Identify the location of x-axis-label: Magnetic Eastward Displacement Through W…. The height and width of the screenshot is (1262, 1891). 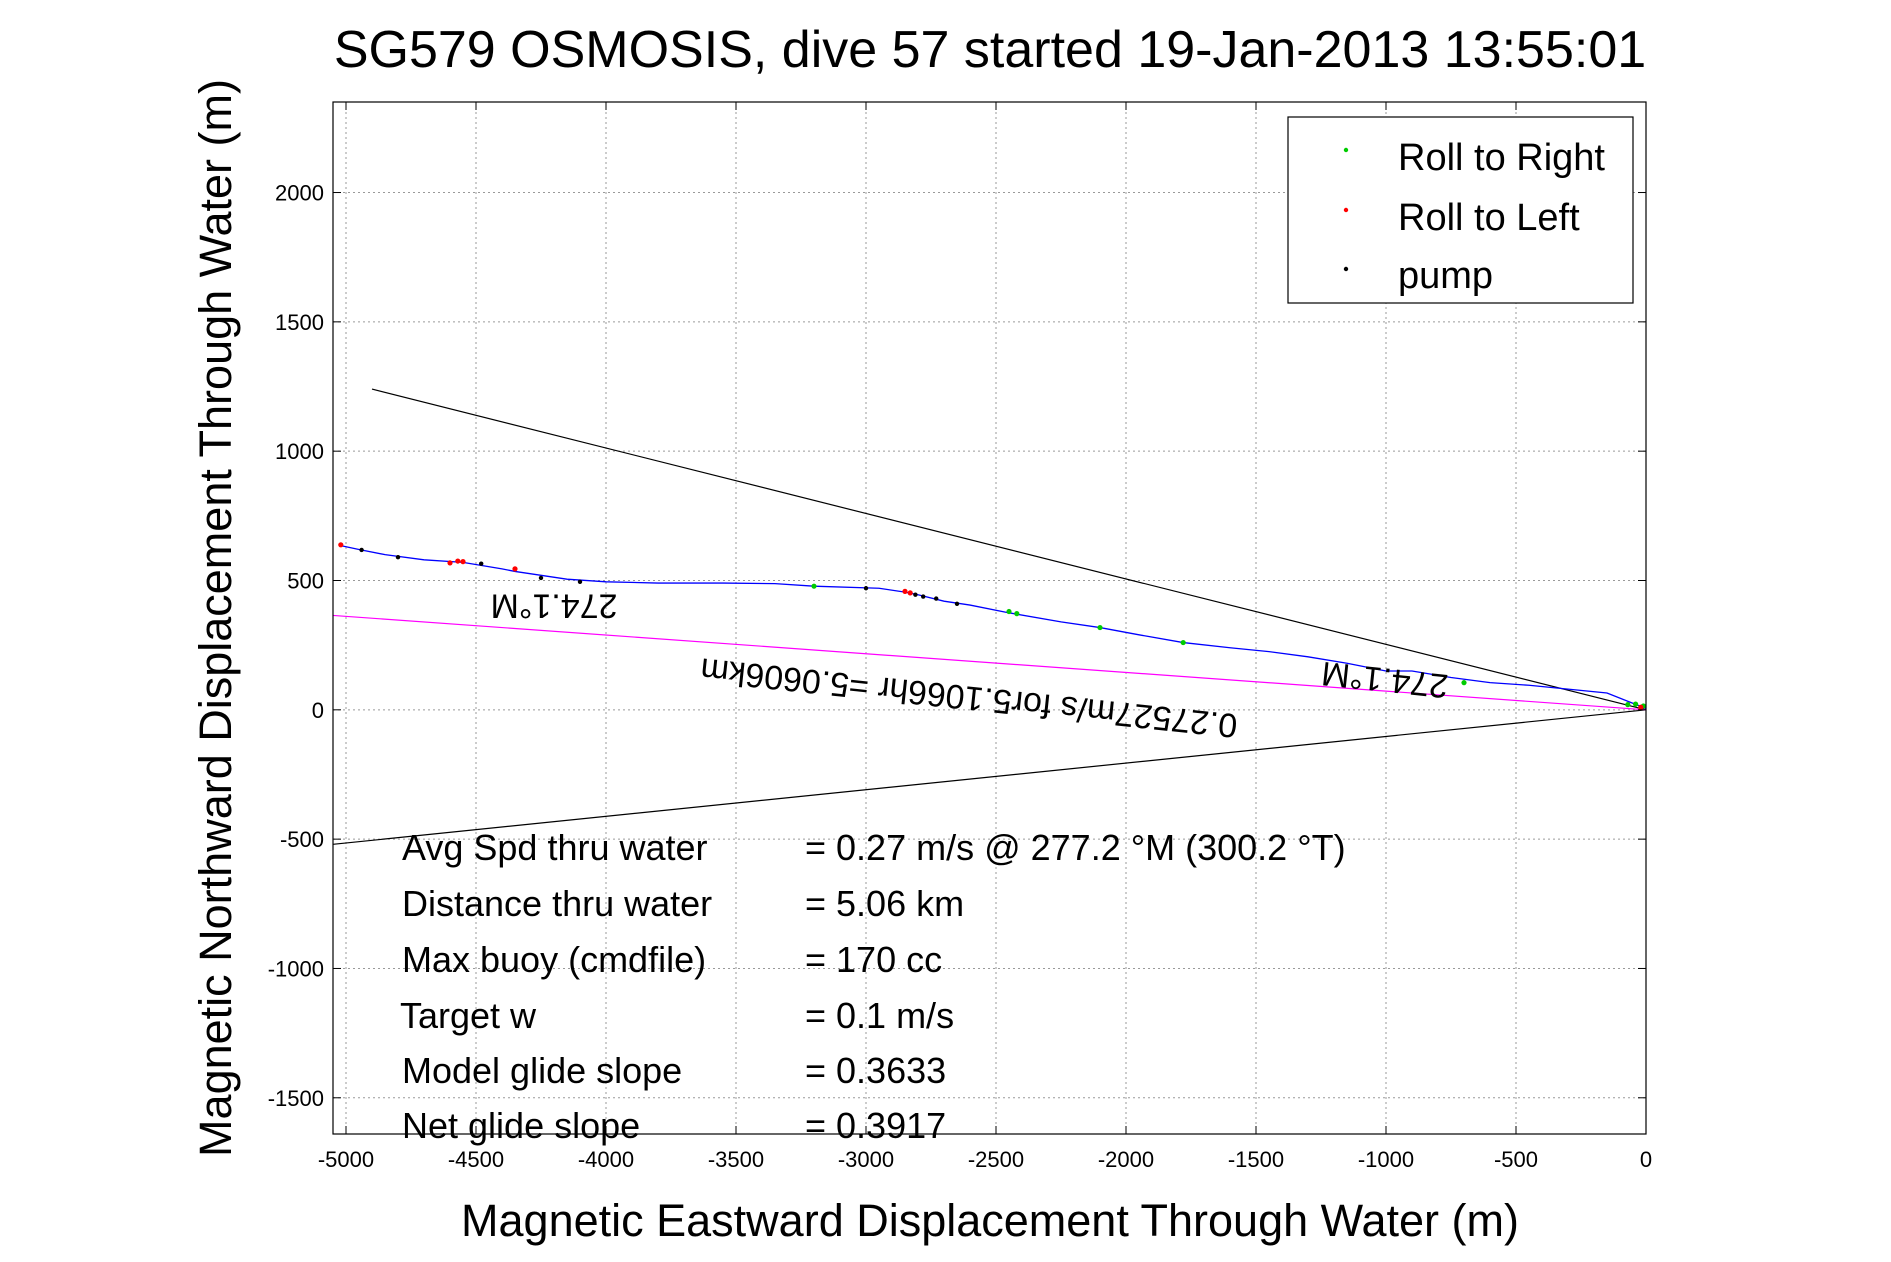
(990, 1220).